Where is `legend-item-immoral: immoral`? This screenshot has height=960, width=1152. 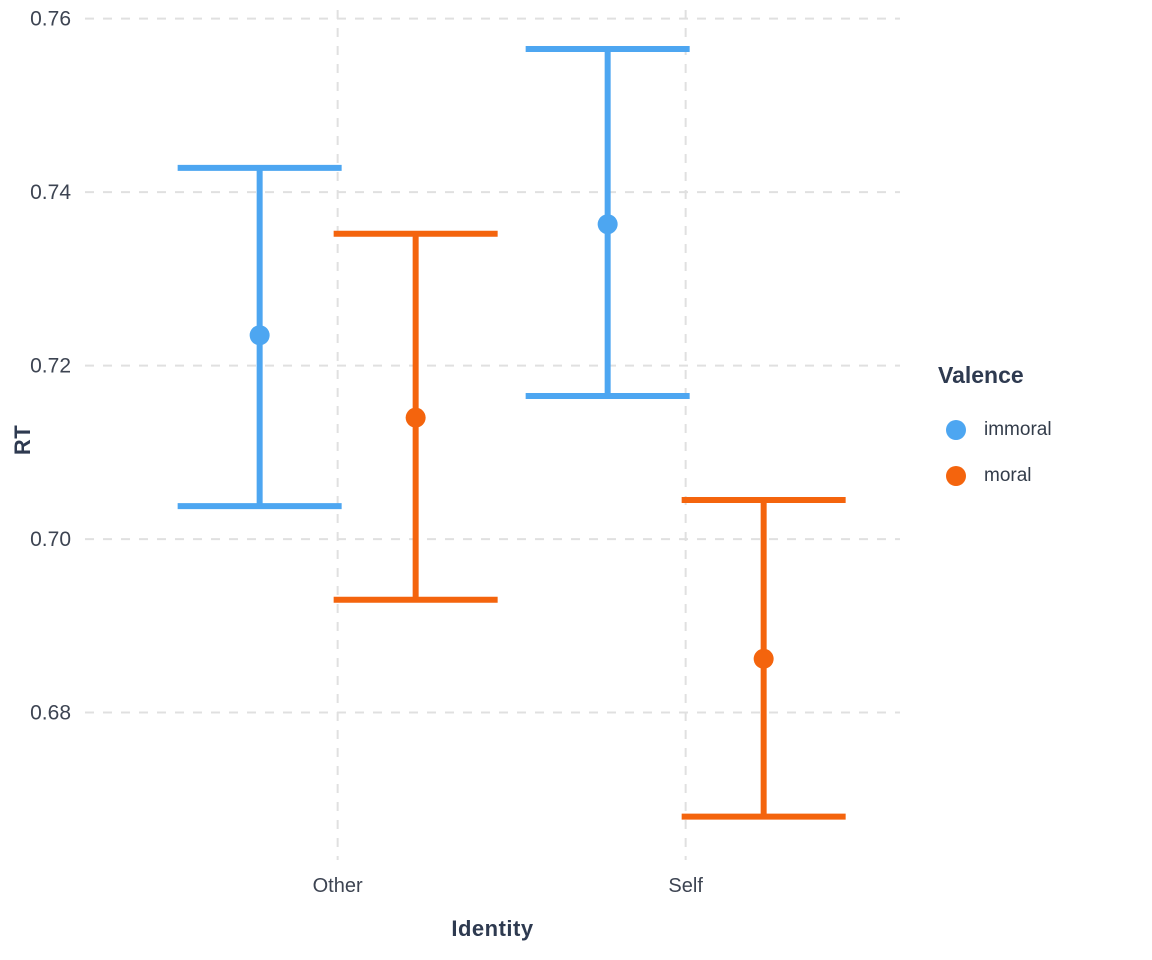 legend-item-immoral: immoral is located at coordinates (1043, 430).